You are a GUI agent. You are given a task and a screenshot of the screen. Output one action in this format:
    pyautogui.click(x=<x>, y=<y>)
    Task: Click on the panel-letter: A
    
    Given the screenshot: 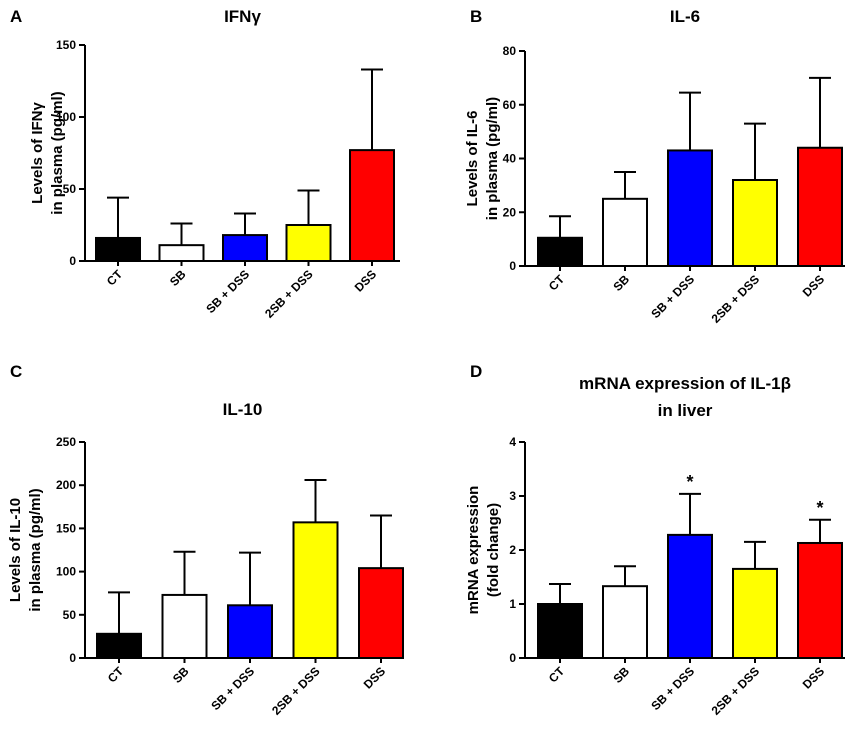 What is the action you would take?
    pyautogui.click(x=16, y=16)
    